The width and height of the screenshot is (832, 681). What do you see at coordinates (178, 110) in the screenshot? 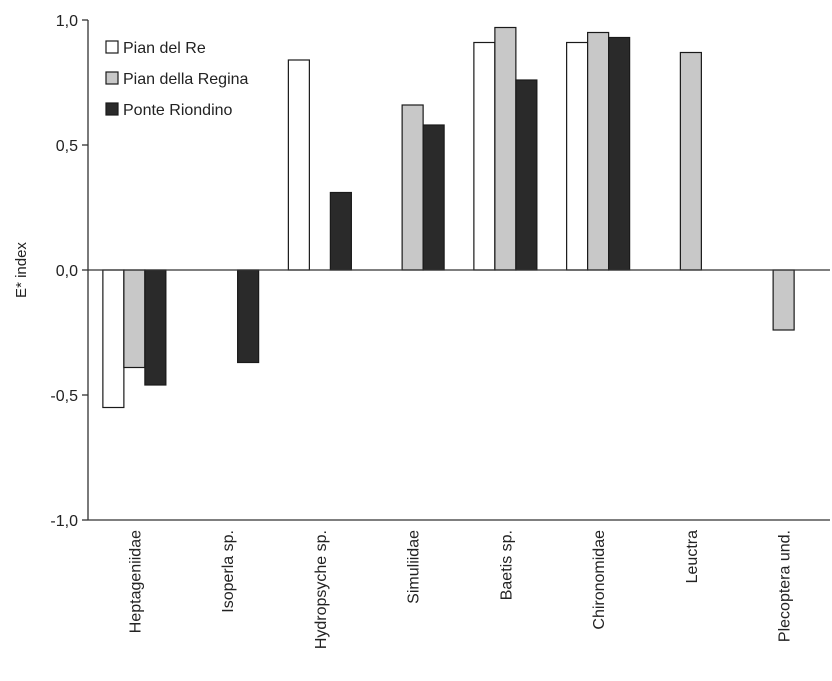
I see `legend-label: Ponte Riondino` at bounding box center [178, 110].